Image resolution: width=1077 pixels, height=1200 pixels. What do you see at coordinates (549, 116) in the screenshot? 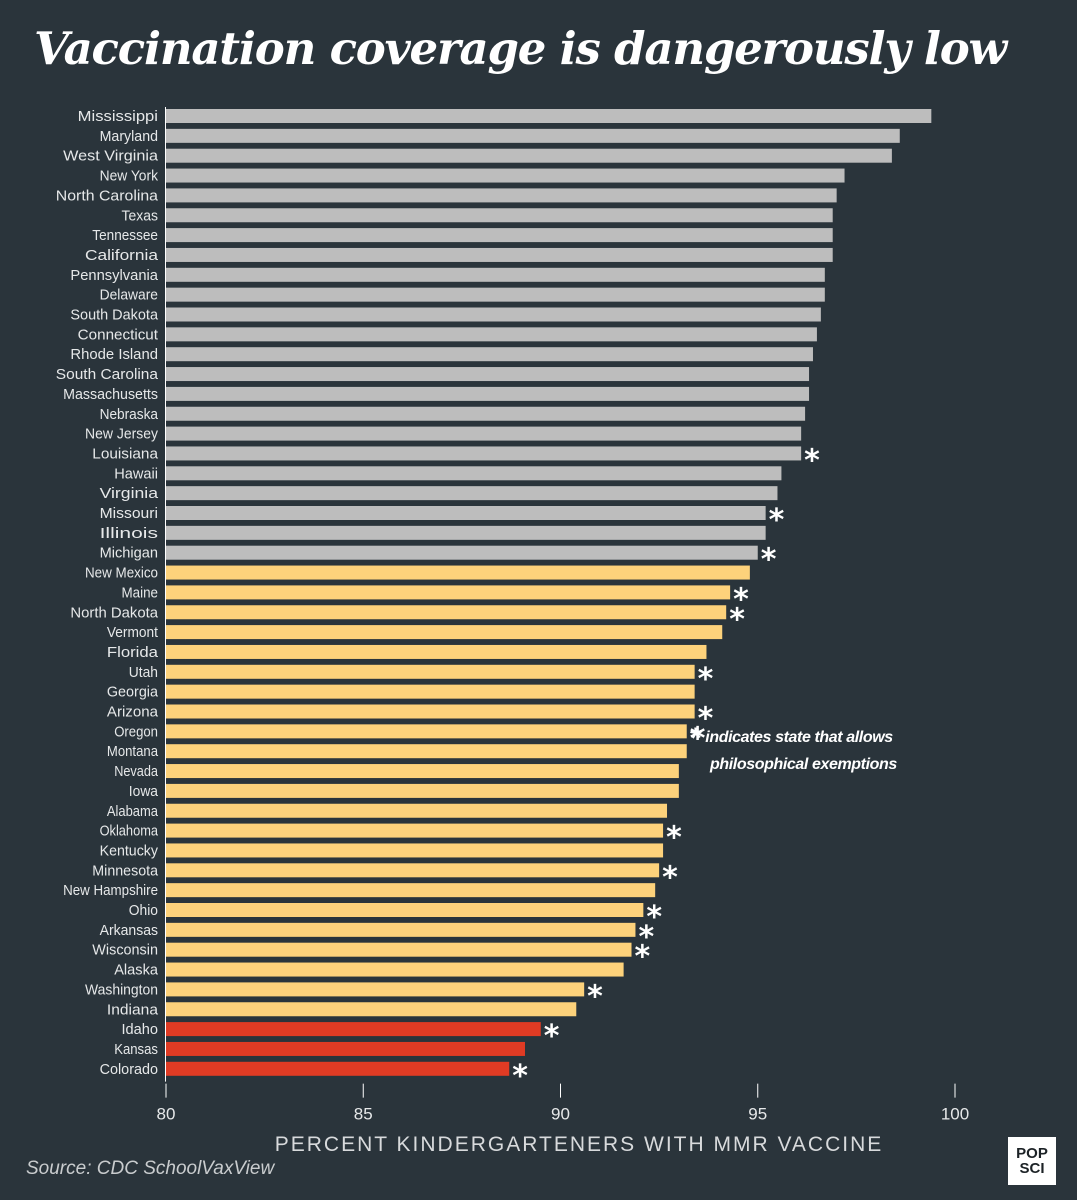
I see `bar-mississippi` at bounding box center [549, 116].